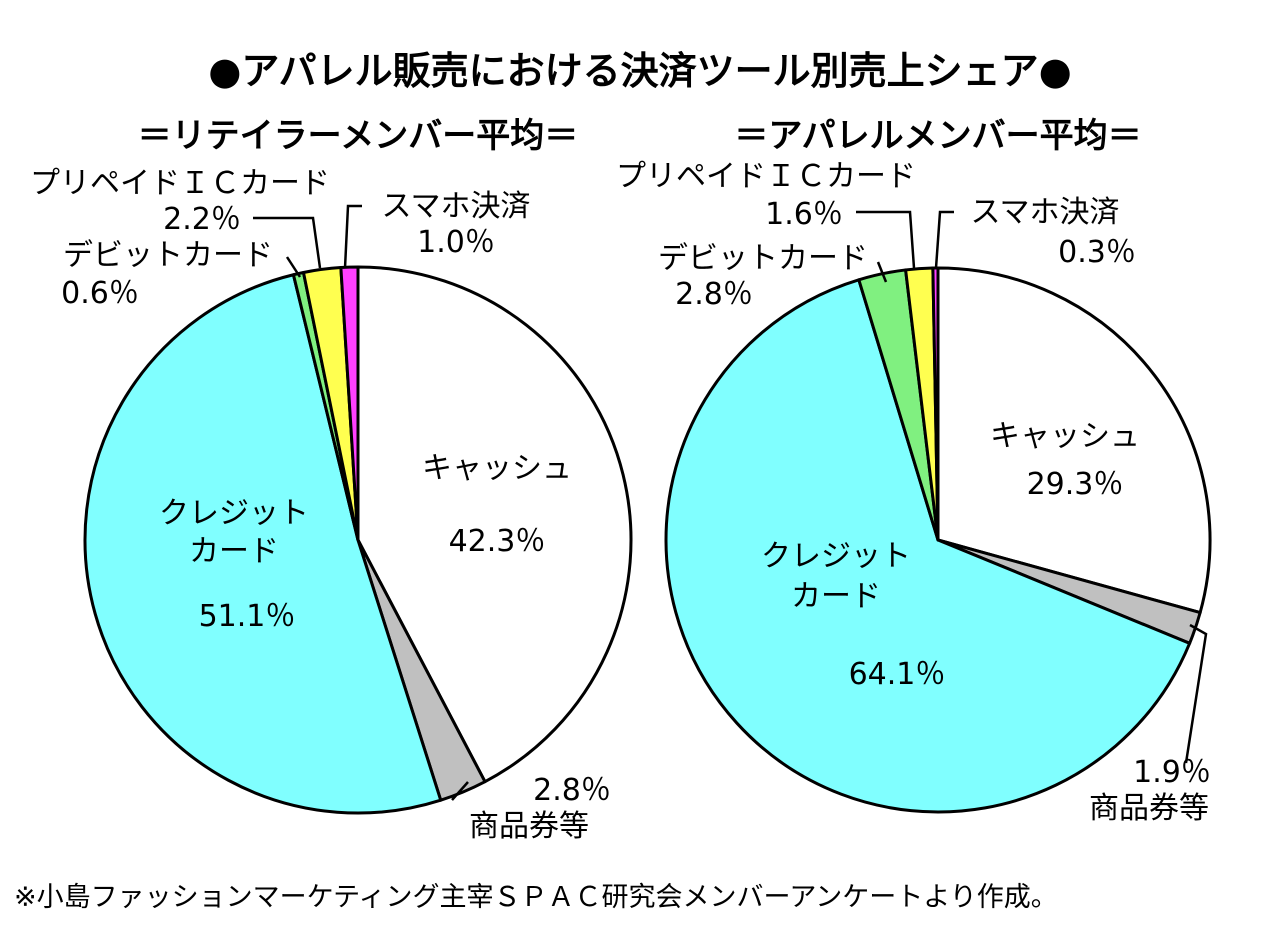 The image size is (1280, 932). I want to click on left-debit-name: デビットカード, so click(168, 255).